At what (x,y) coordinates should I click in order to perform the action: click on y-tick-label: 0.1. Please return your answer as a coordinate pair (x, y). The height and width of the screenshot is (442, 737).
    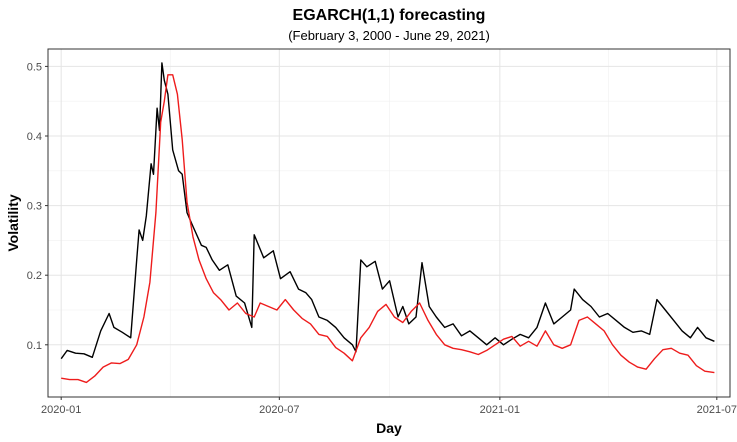
    Looking at the image, I should click on (34, 346).